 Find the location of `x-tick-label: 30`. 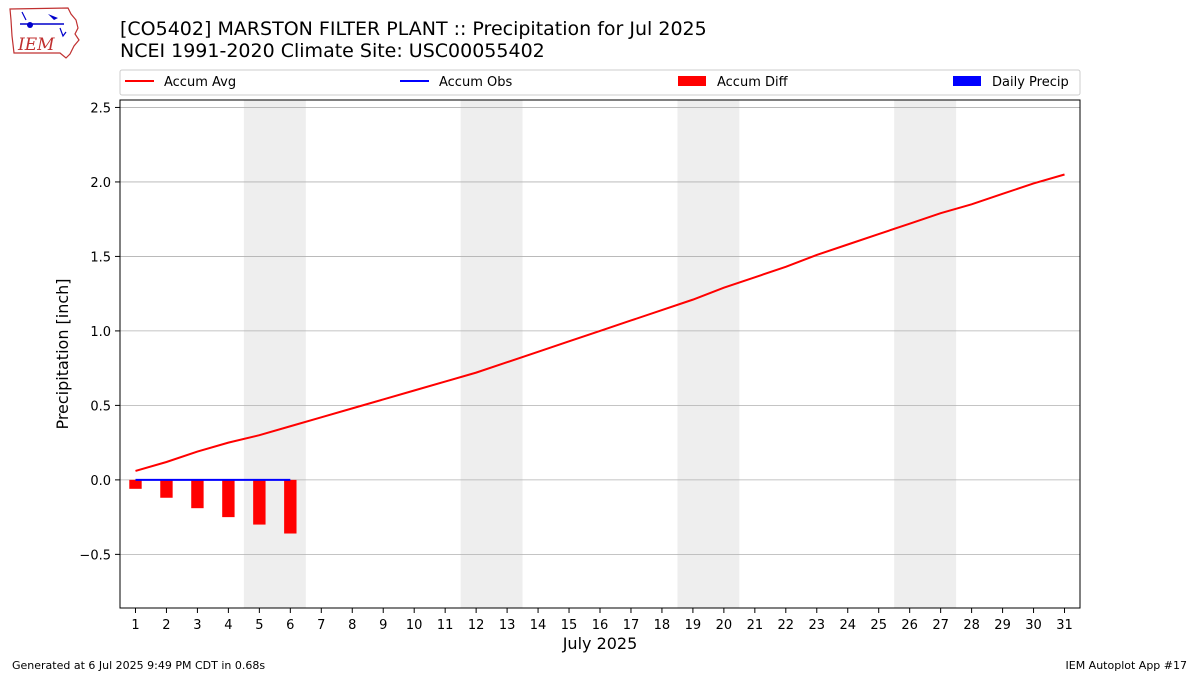

x-tick-label: 30 is located at coordinates (1033, 625).